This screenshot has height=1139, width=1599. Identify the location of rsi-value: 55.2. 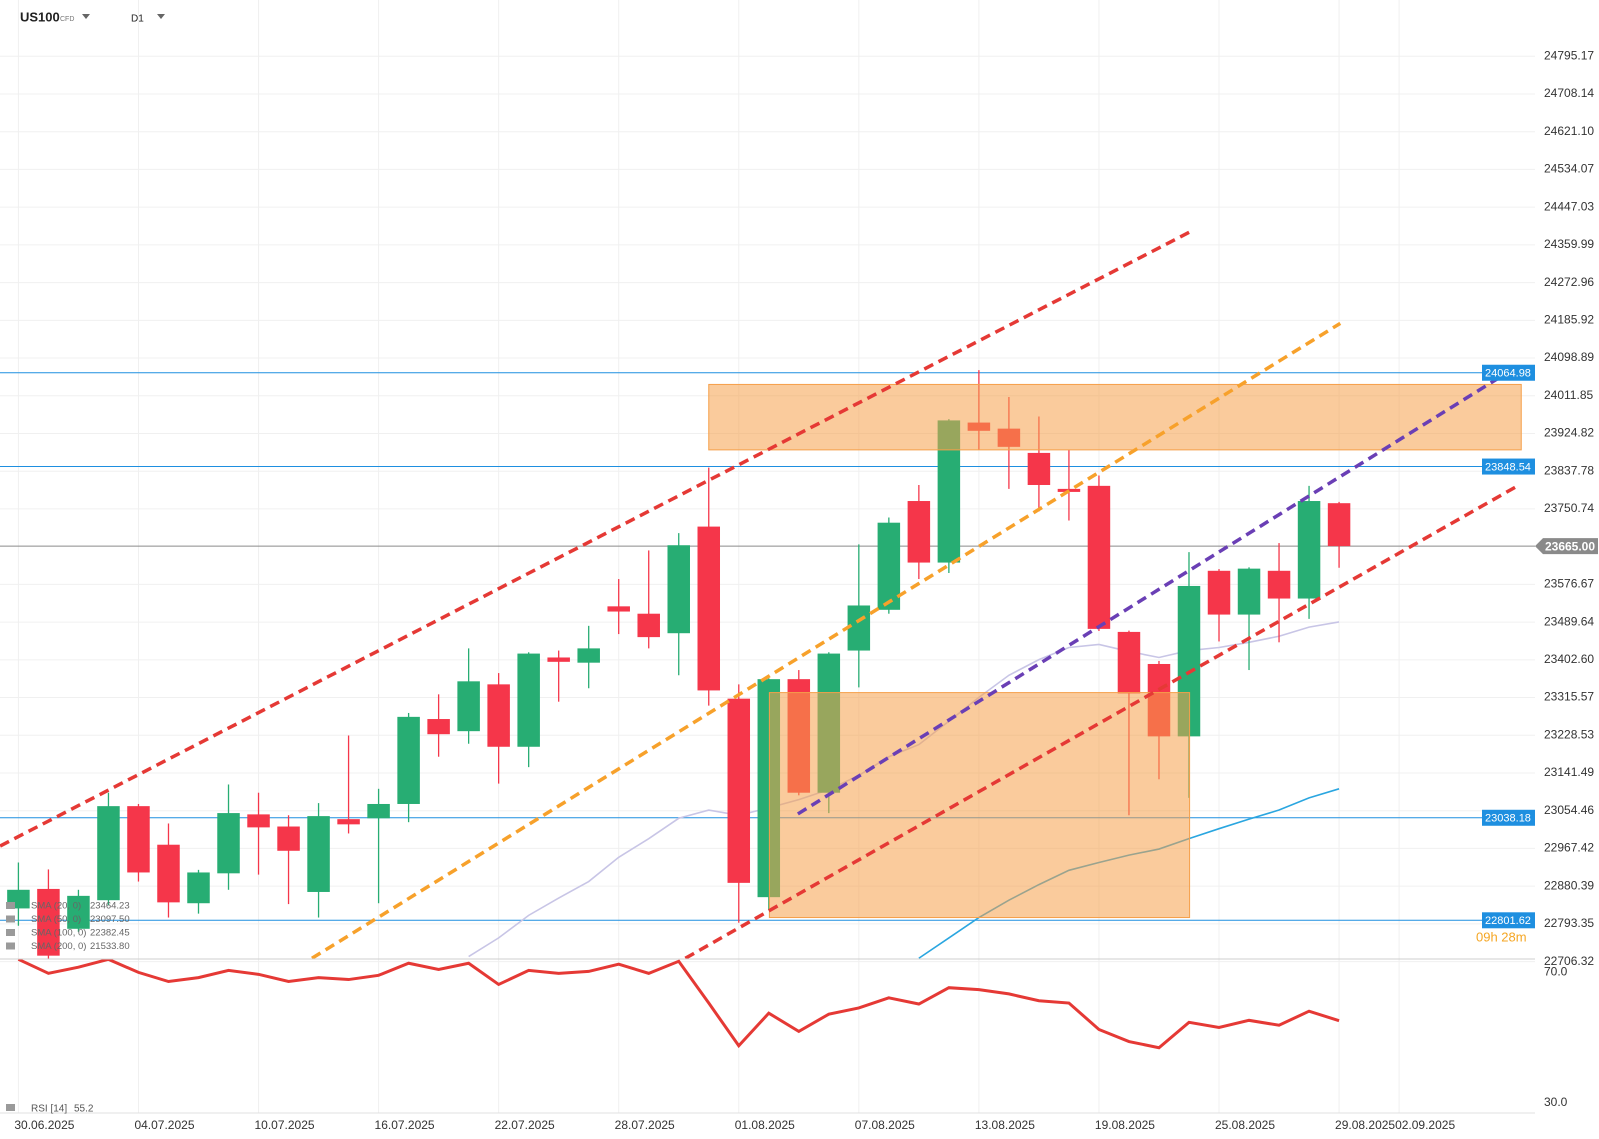
(84, 1109).